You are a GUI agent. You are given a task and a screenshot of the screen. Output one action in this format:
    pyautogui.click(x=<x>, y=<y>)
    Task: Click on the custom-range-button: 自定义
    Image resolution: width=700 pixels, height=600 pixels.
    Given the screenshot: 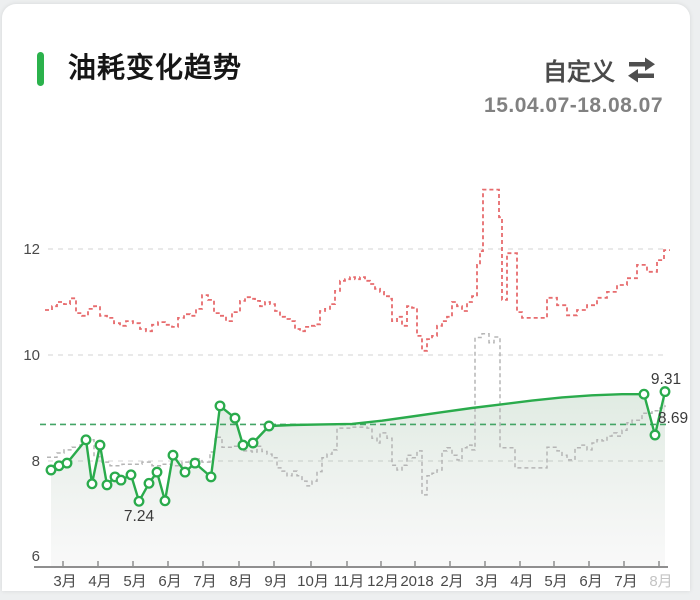 What is the action you would take?
    pyautogui.click(x=600, y=69)
    